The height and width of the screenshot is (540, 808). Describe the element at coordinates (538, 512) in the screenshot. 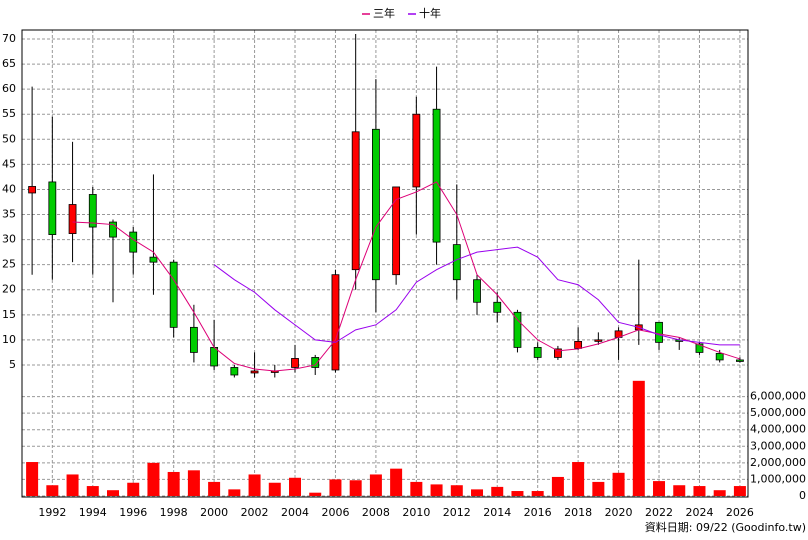

I see `x-tick-label: 2016` at that location.